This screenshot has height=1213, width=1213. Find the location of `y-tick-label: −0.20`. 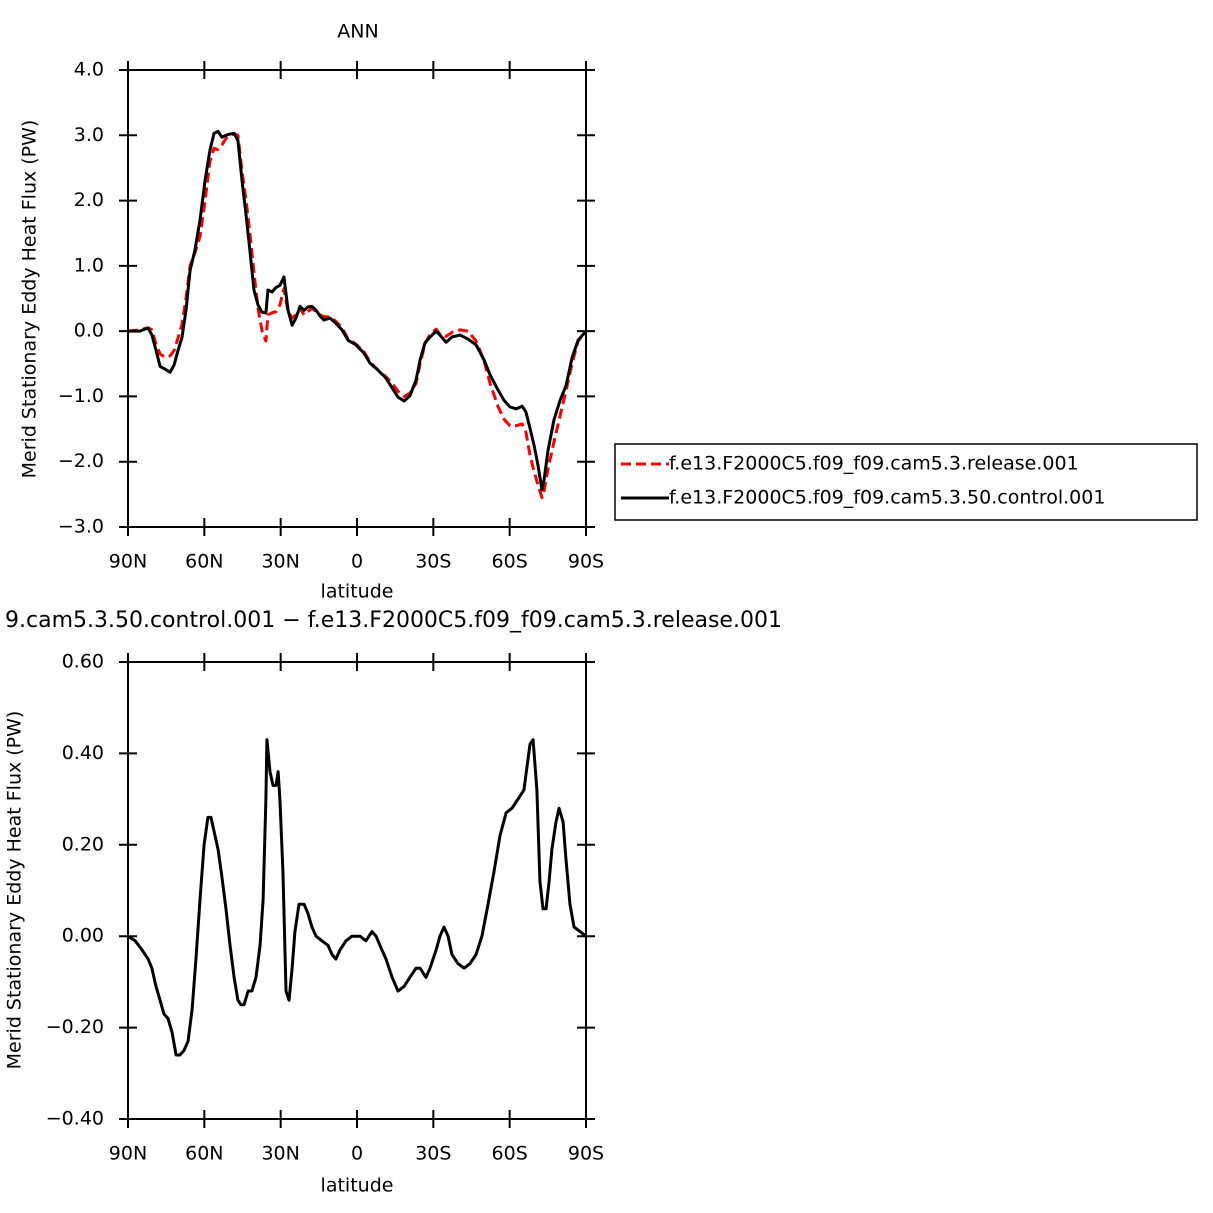

y-tick-label: −0.20 is located at coordinates (75, 1027).